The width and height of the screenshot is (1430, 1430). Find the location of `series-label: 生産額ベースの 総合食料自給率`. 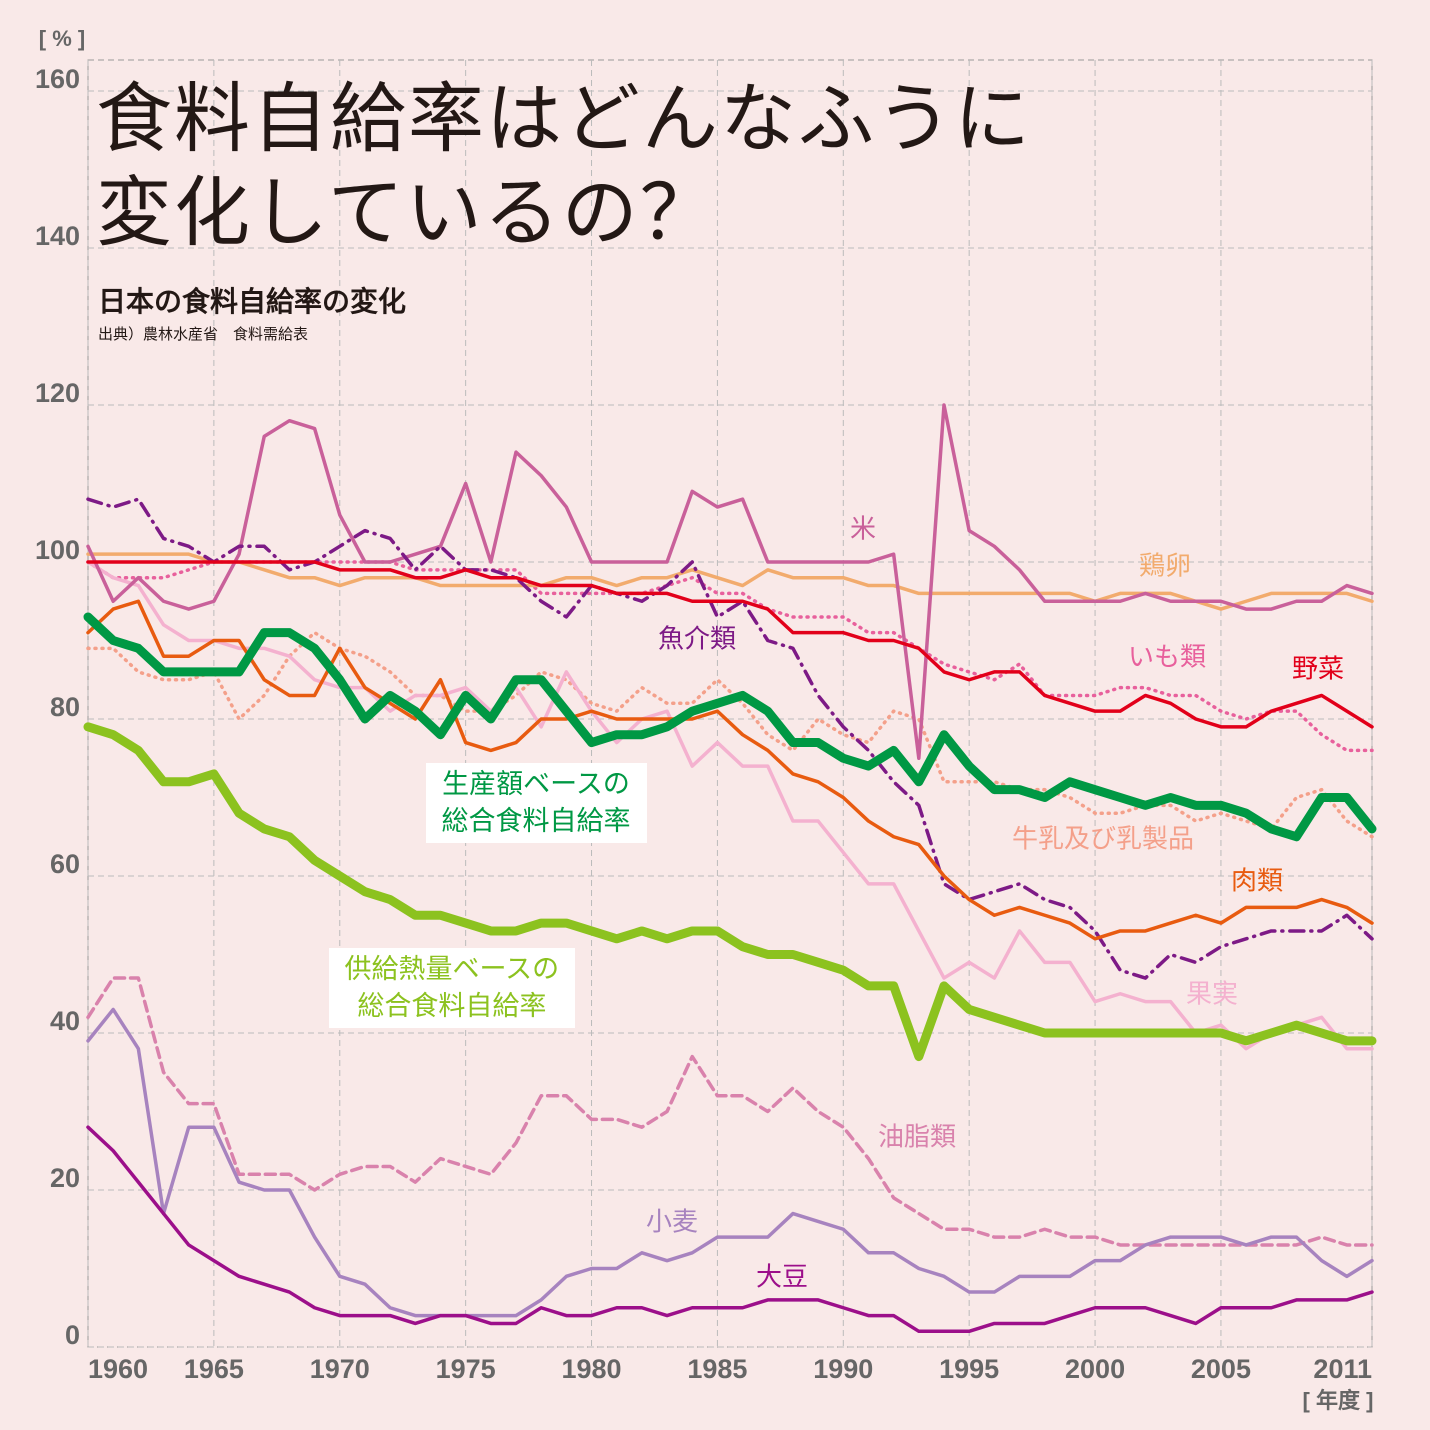

series-label: 生産額ベースの 総合食料自給率 is located at coordinates (536, 803).